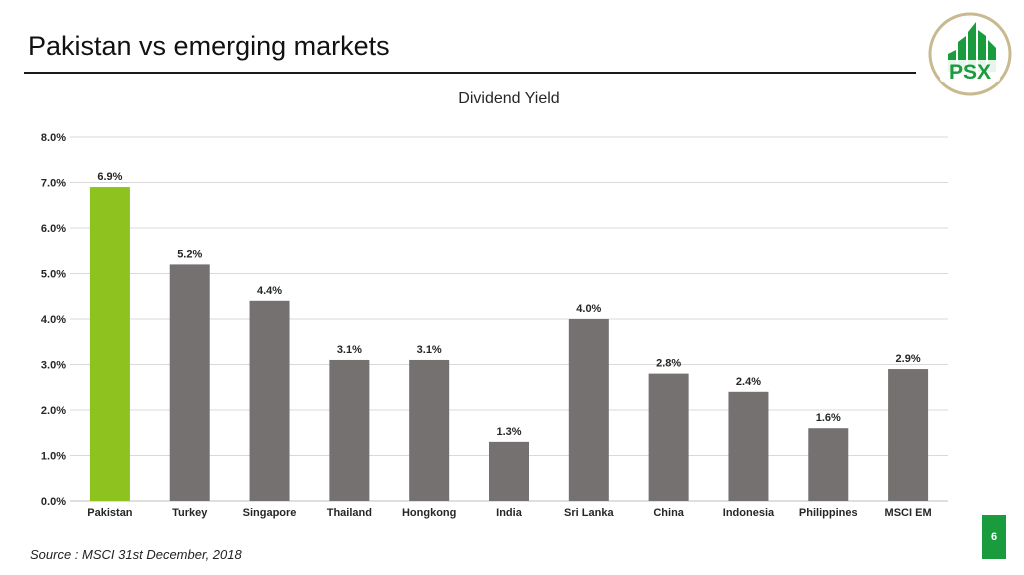 The image size is (1024, 575). Describe the element at coordinates (349, 430) in the screenshot. I see `bar-thailand` at that location.